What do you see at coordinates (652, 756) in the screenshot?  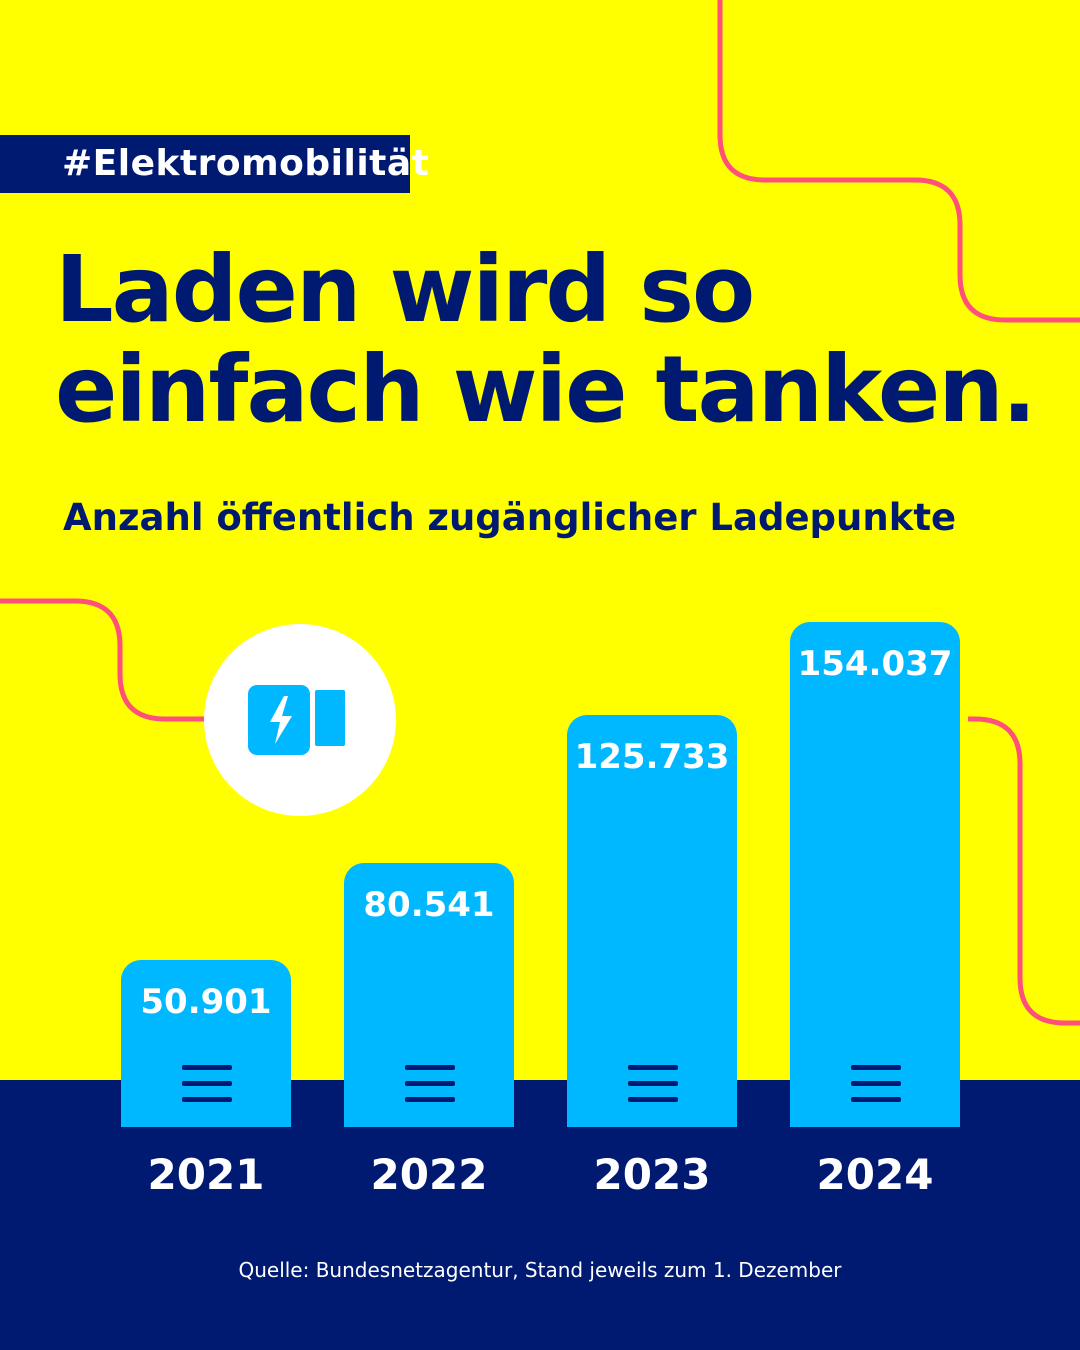 I see `bar-value-label: 125.733` at bounding box center [652, 756].